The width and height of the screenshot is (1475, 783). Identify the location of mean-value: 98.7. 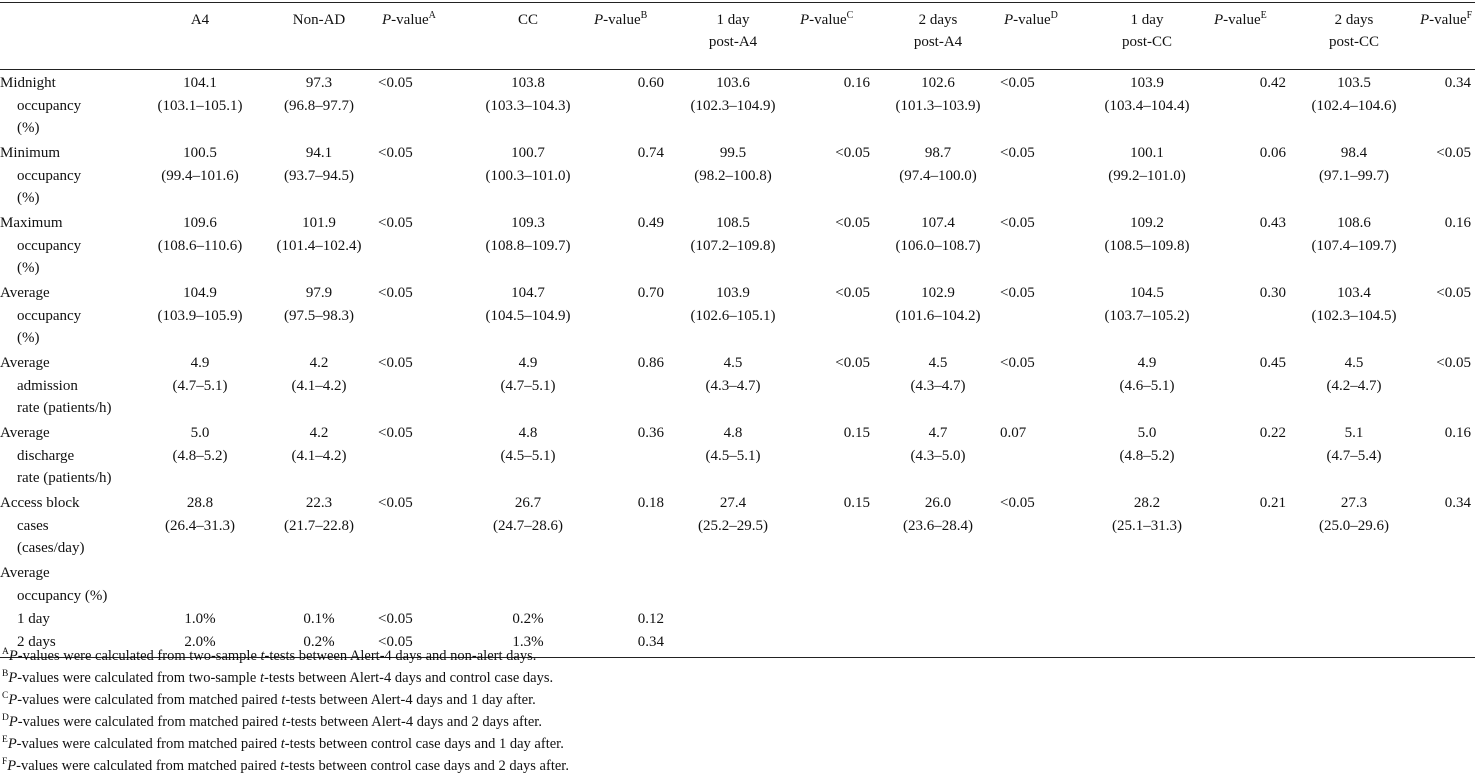
(938, 153).